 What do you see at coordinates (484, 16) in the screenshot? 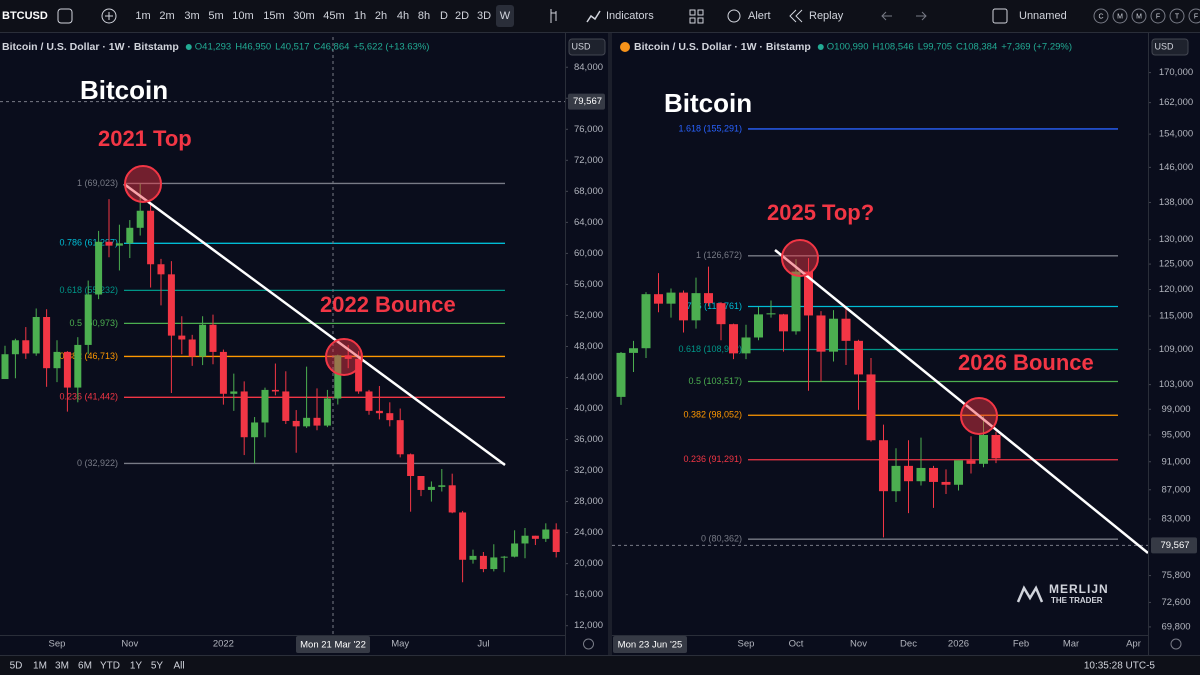
I see `interval-button: 3D` at bounding box center [484, 16].